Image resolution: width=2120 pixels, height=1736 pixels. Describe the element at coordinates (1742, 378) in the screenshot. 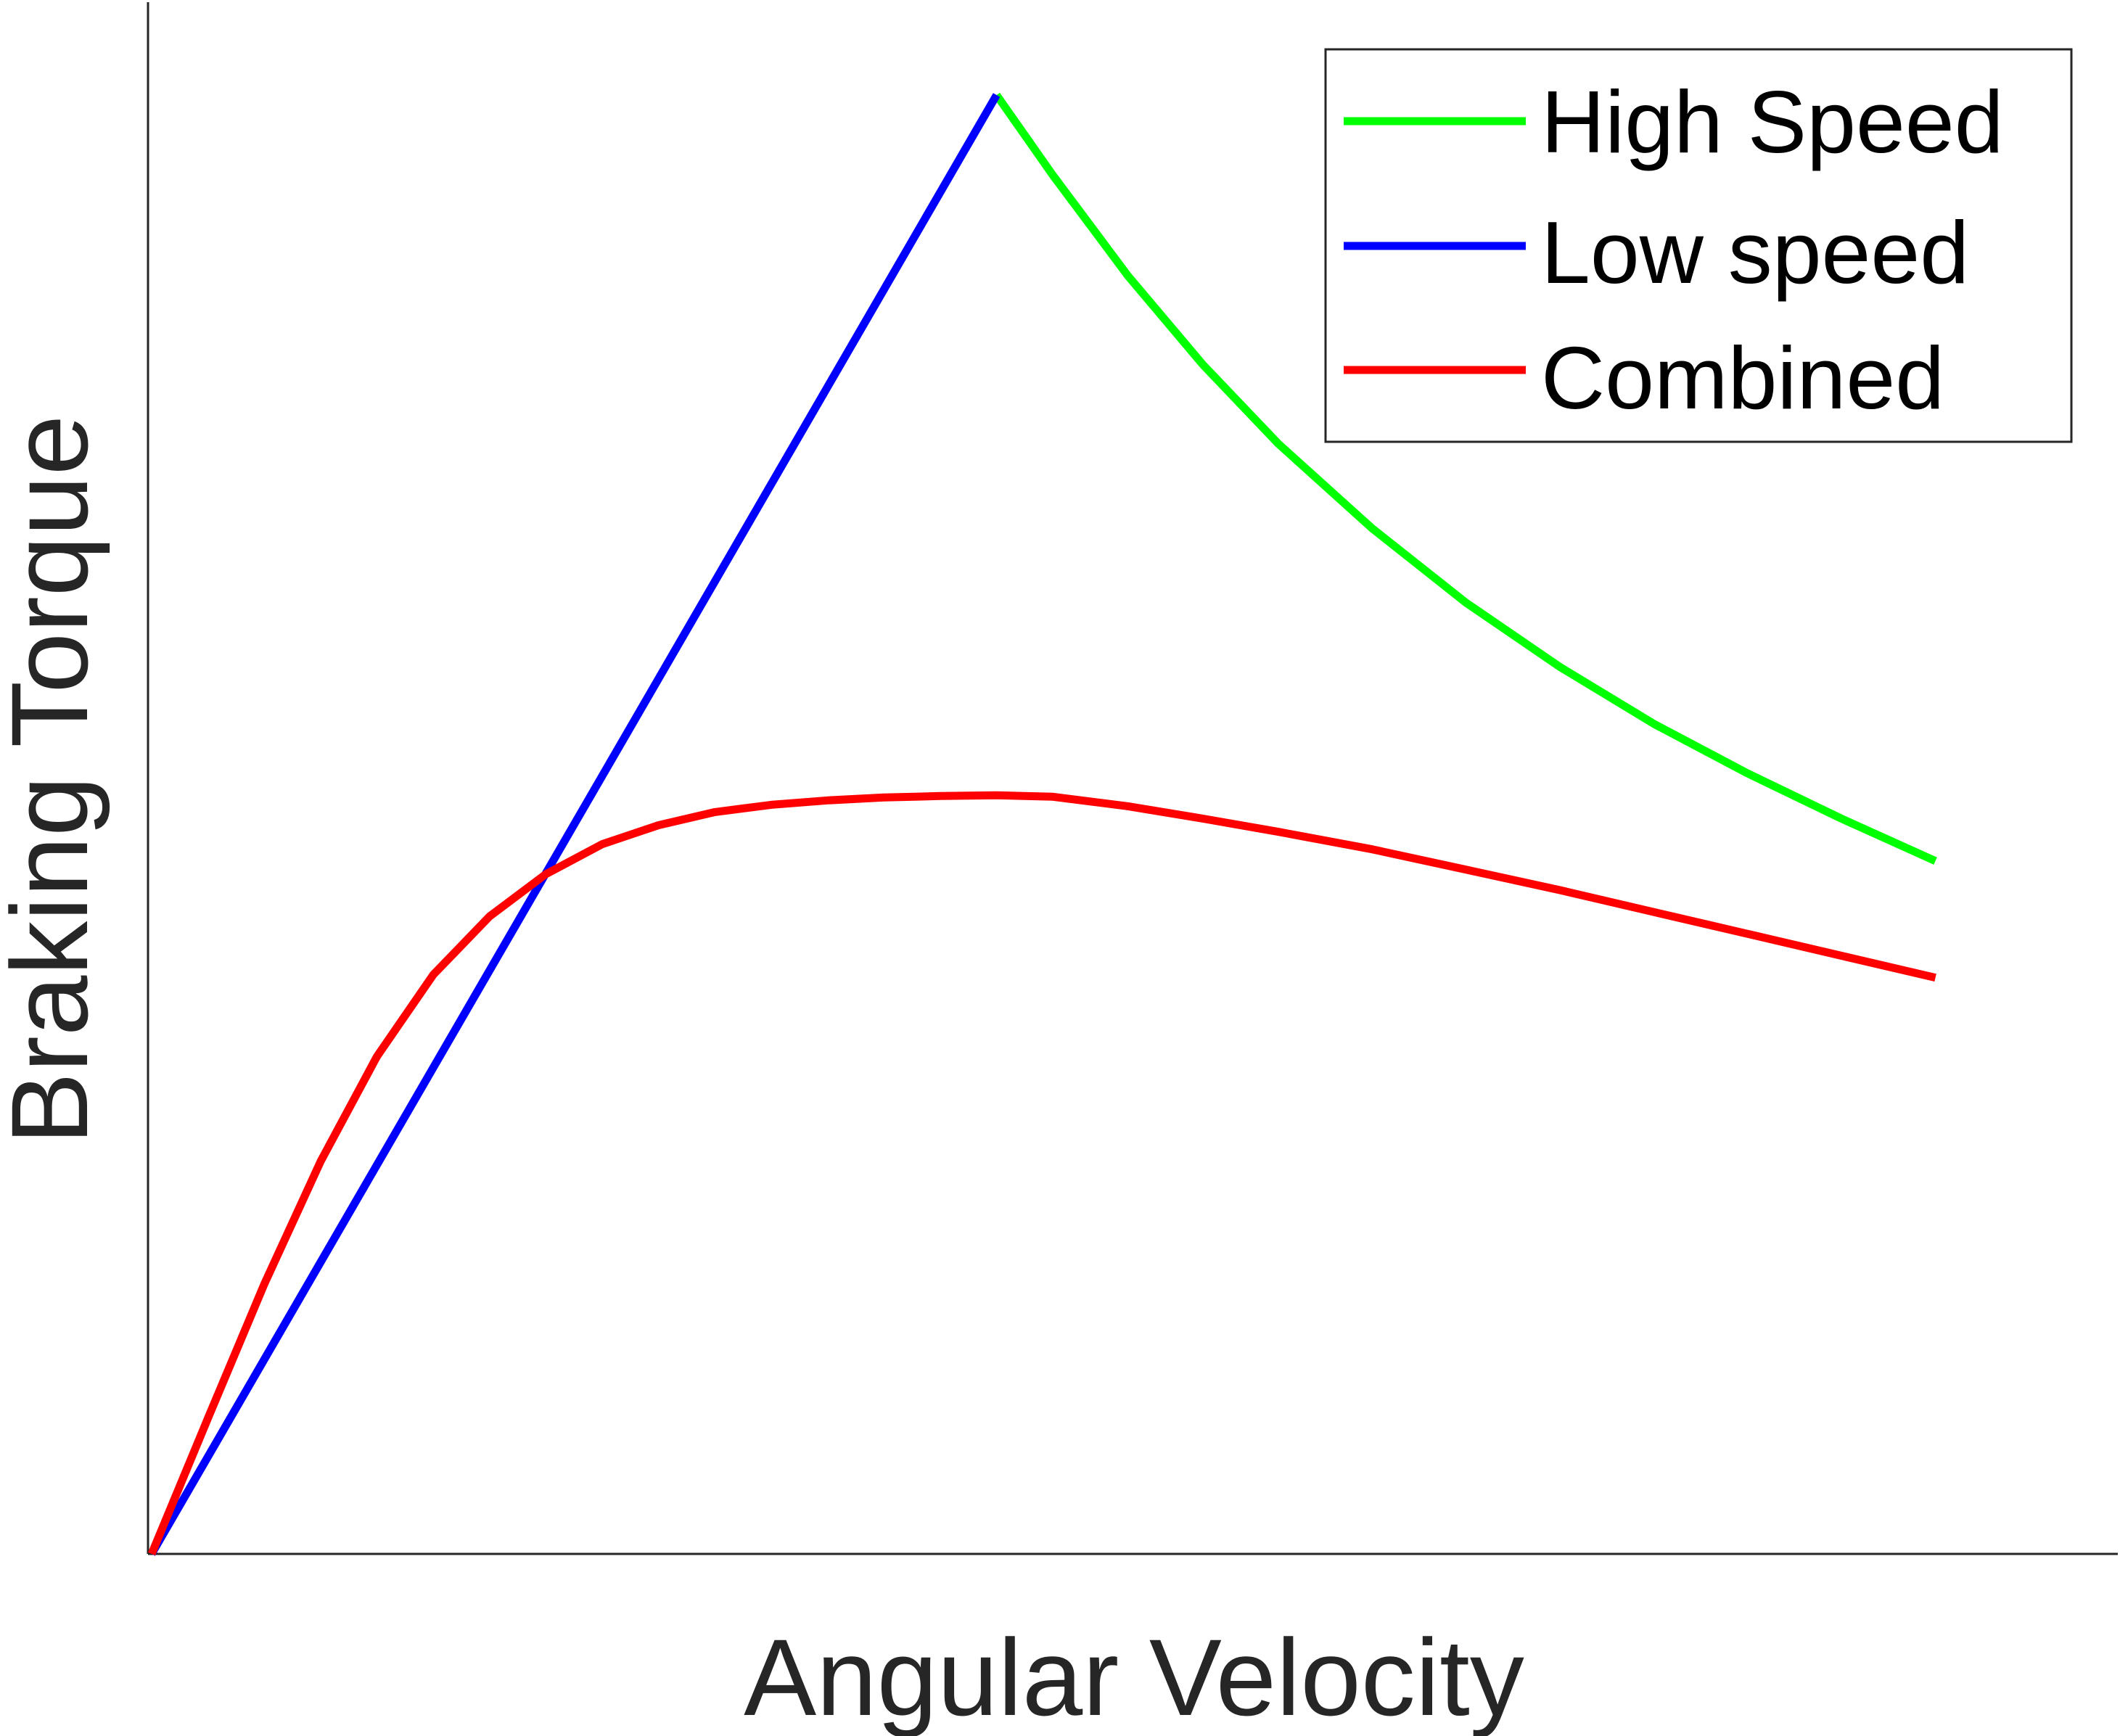

I see `legend-label-combined: Combined` at that location.